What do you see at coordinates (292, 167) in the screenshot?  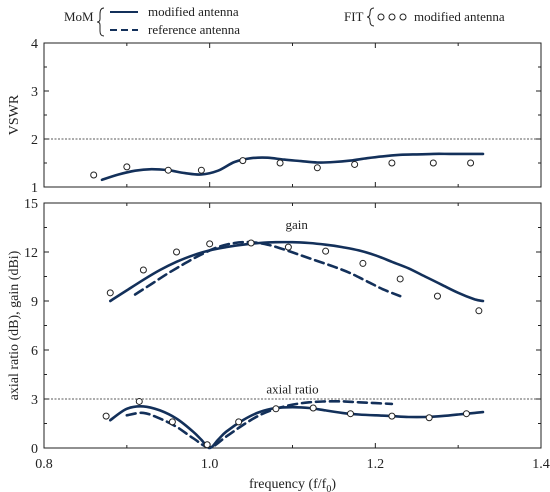 I see `vswr-modified-antenna-mom-line` at bounding box center [292, 167].